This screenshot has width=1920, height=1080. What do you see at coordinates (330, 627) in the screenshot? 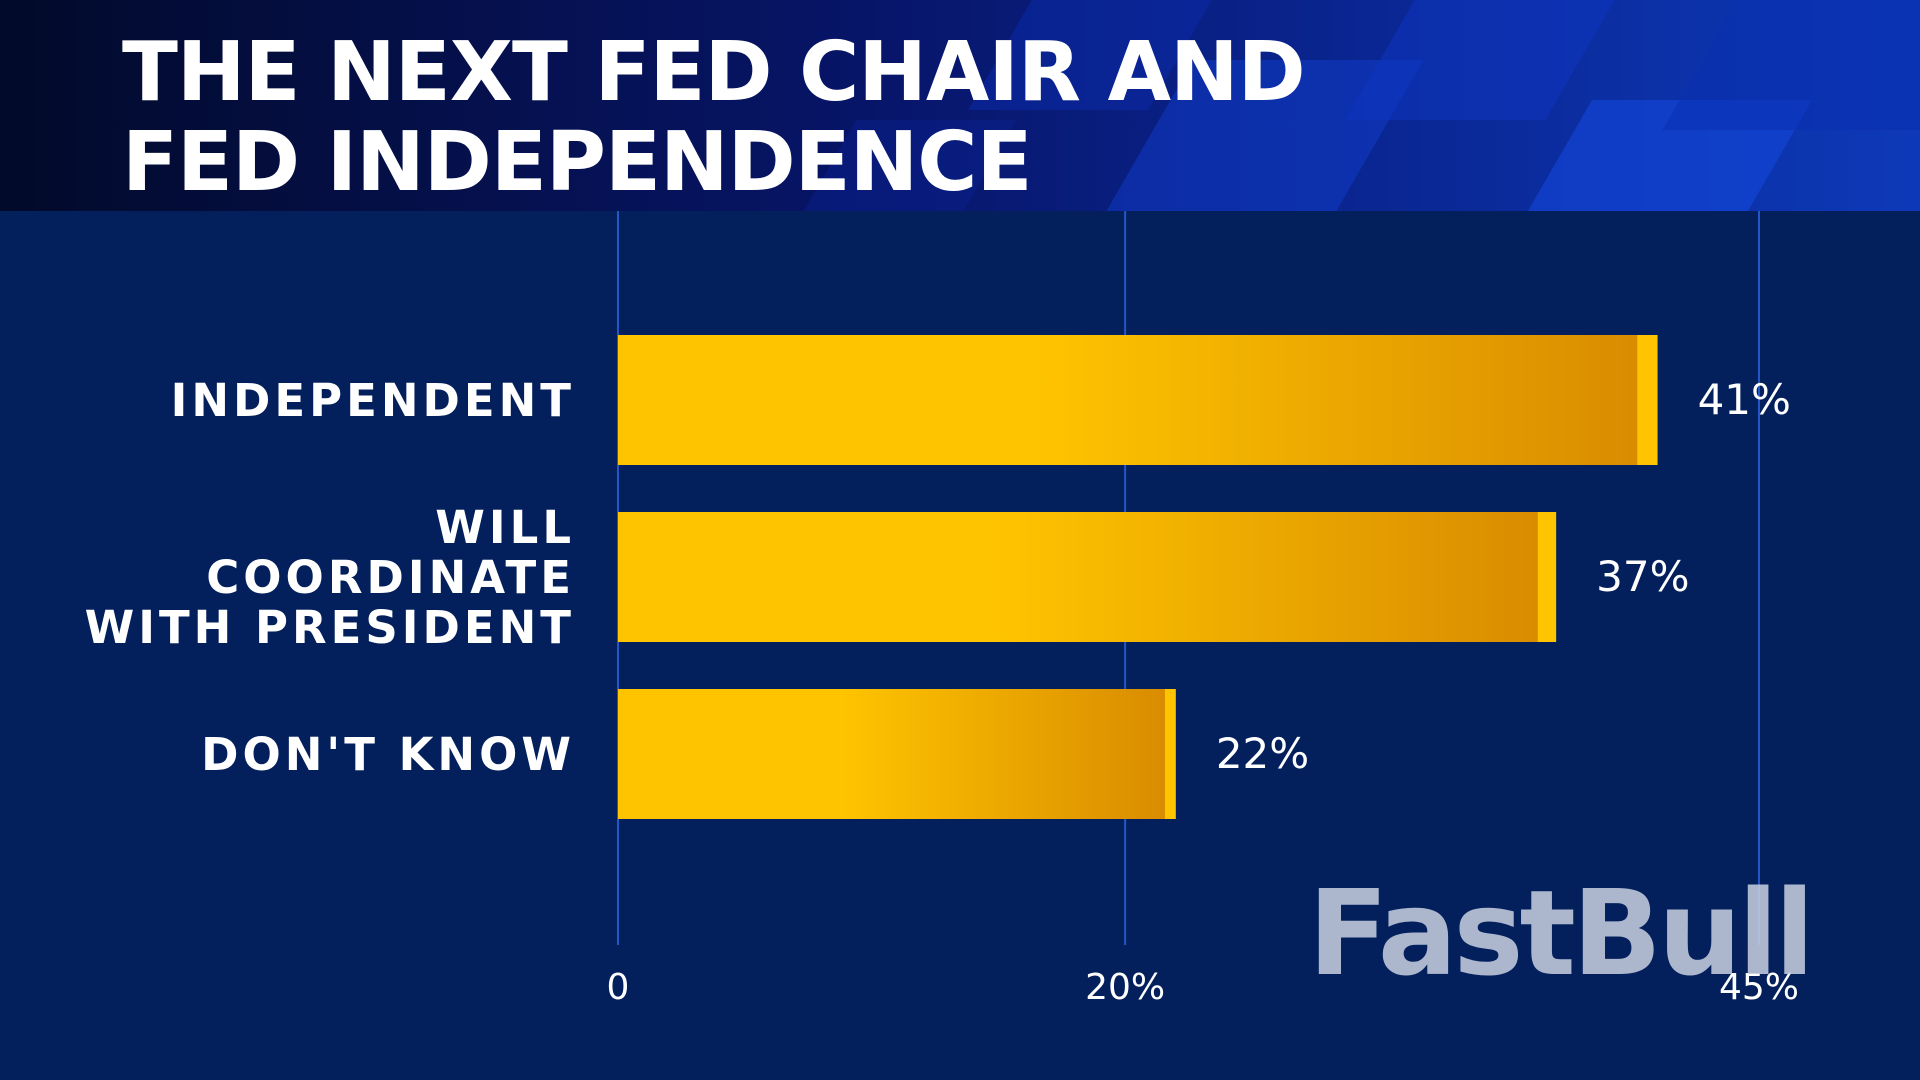
I see `category-label-line: WITH PRESIDENT` at bounding box center [330, 627].